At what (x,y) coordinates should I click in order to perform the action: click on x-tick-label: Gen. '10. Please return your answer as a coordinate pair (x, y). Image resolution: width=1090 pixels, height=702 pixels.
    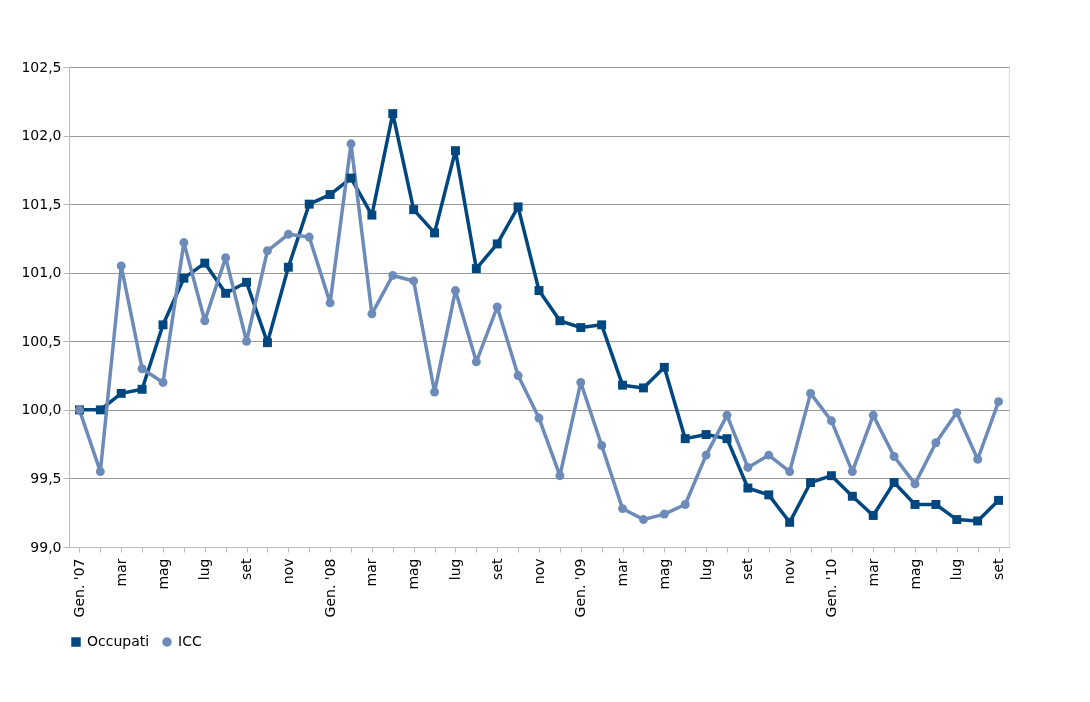
    Looking at the image, I should click on (830, 588).